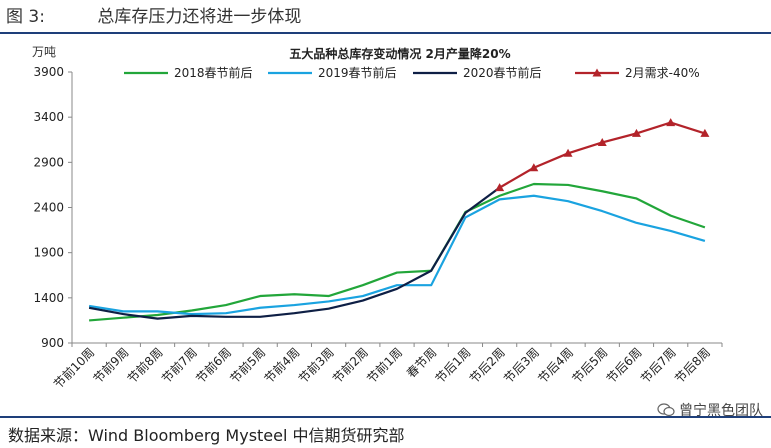  I want to click on y-tick-label: 1400, so click(48, 298).